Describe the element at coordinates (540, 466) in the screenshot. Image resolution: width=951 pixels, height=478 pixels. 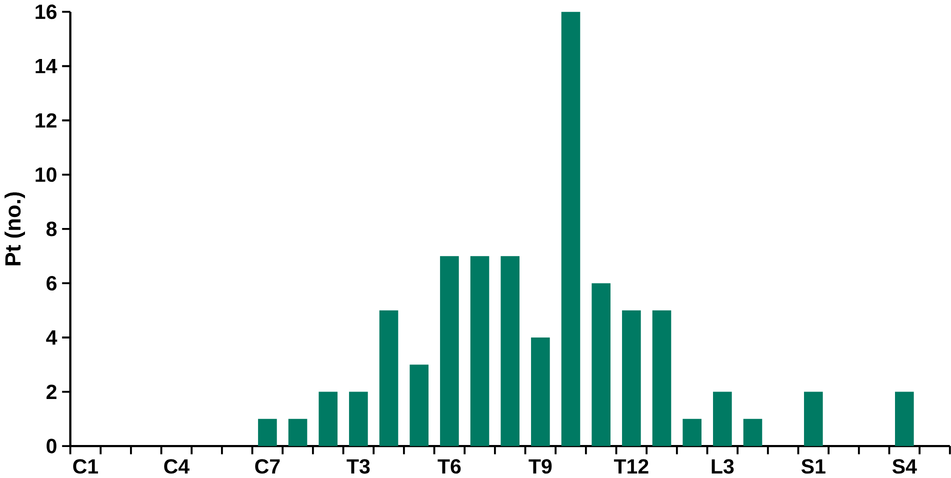
I see `x-tick-label: T9` at that location.